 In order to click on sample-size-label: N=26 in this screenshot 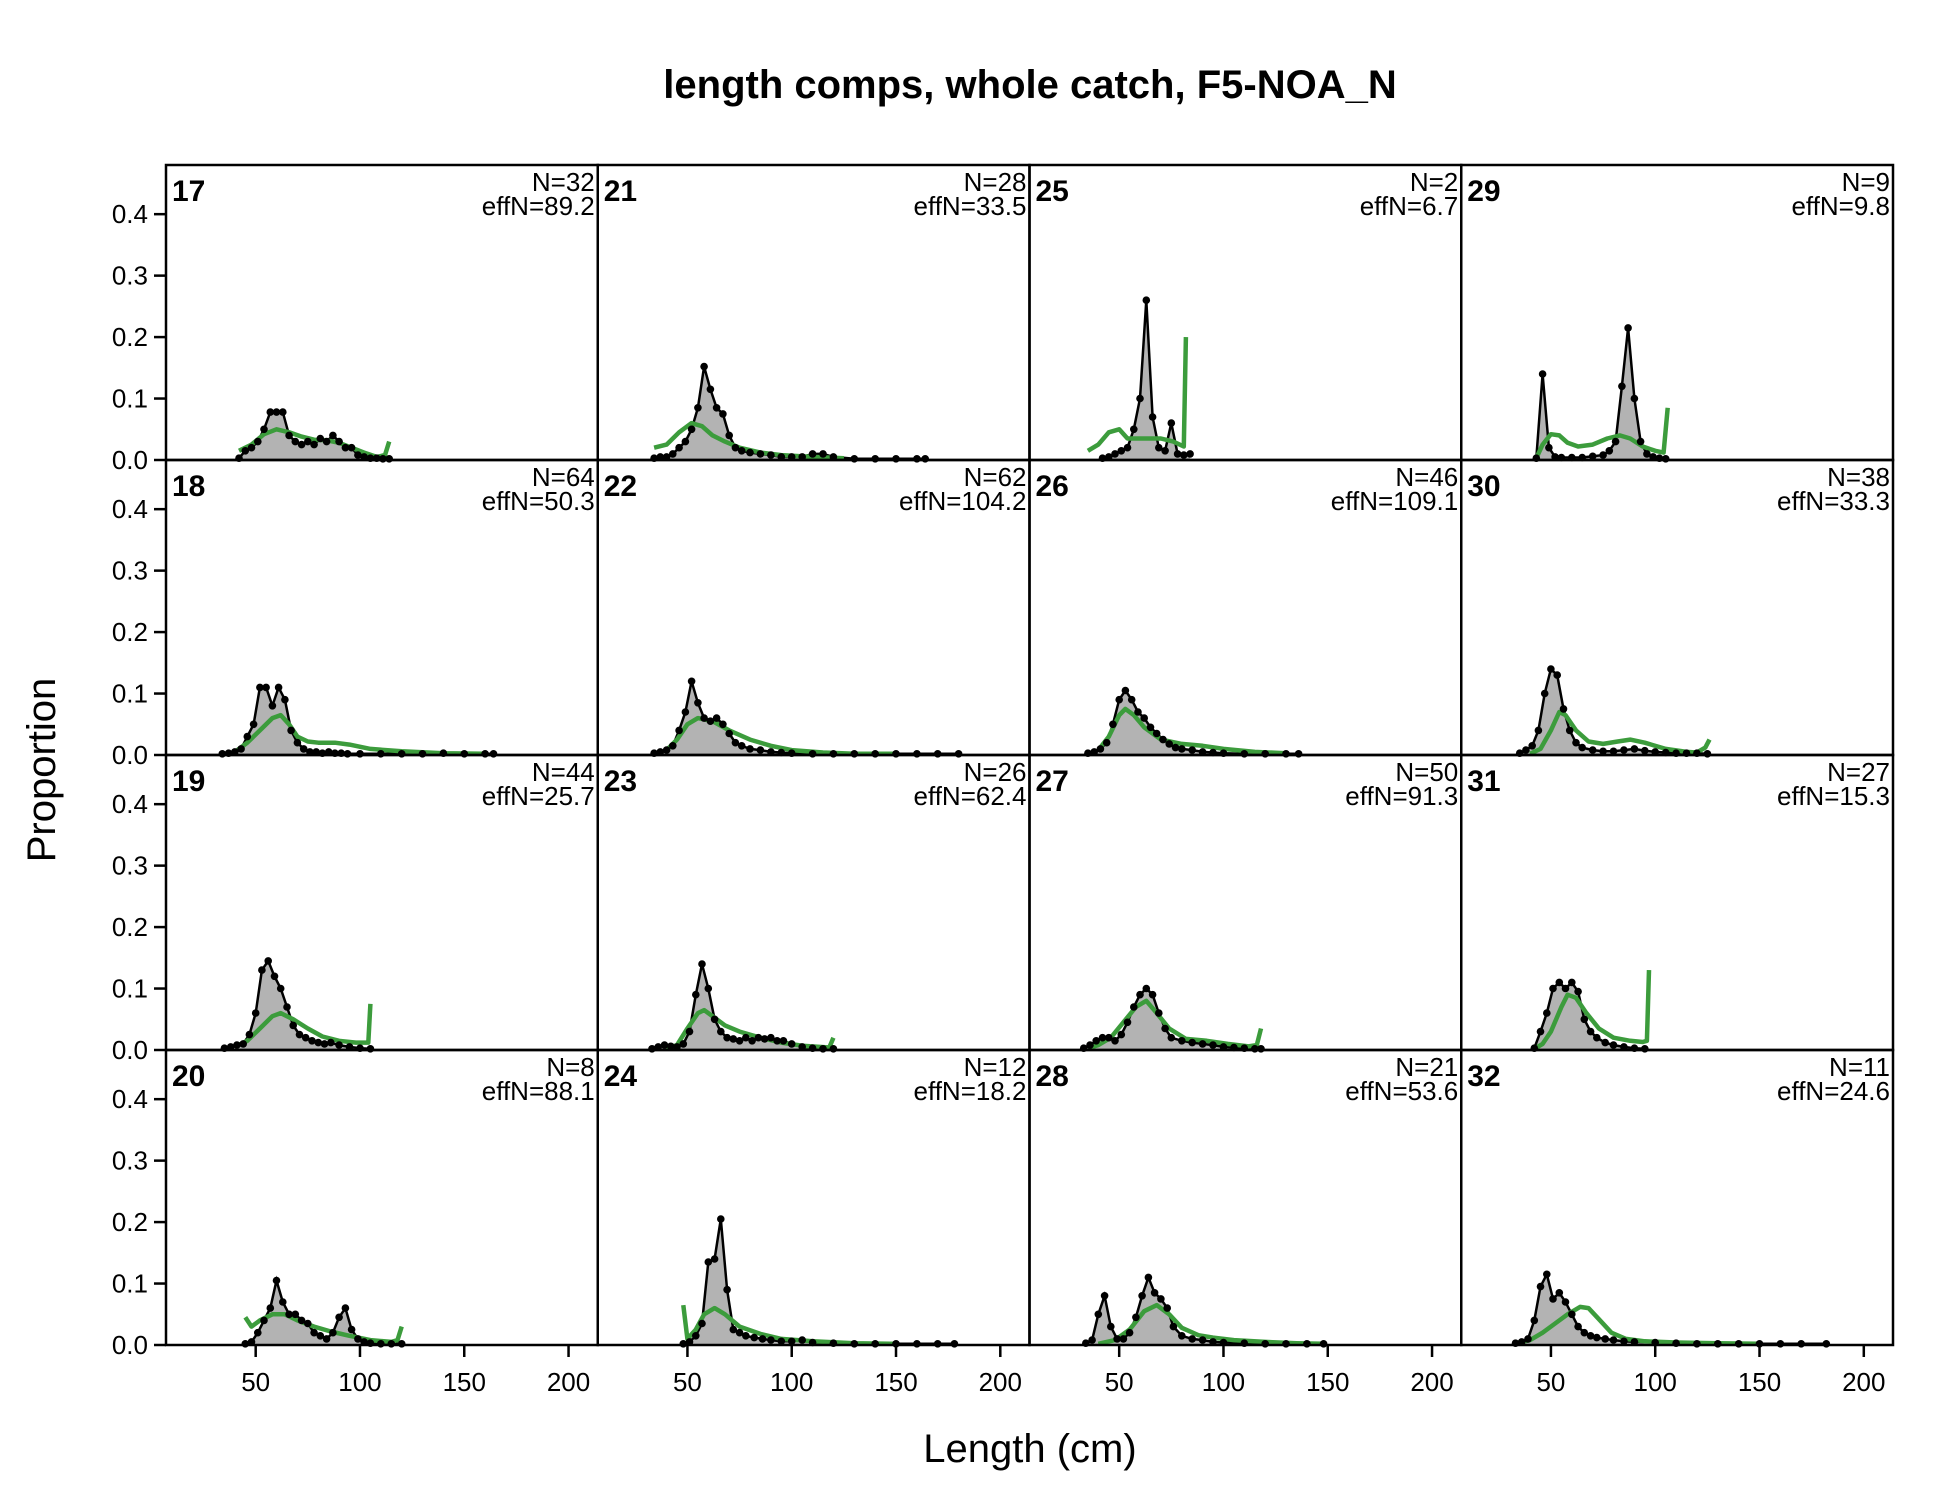, I will do `click(995, 772)`.